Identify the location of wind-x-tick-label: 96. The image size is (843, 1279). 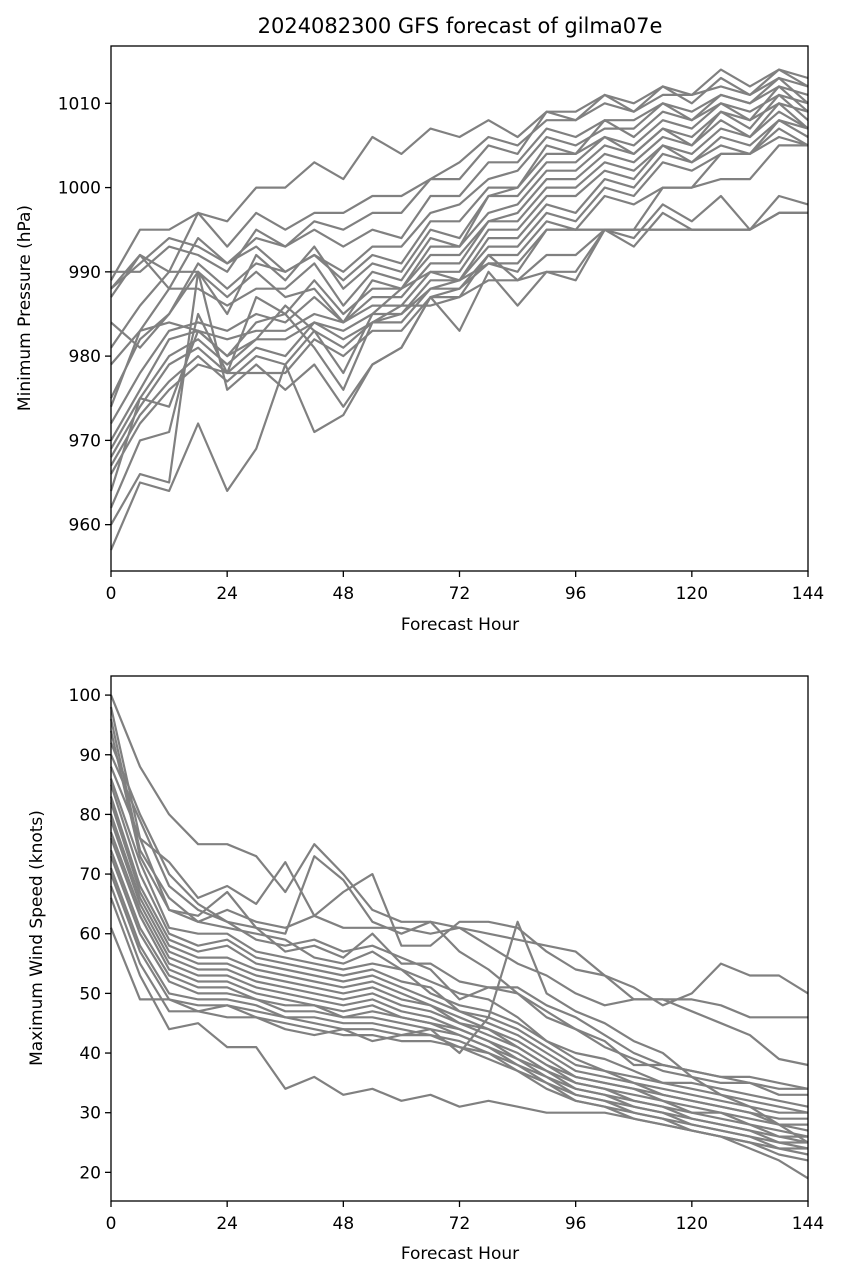
(576, 1224).